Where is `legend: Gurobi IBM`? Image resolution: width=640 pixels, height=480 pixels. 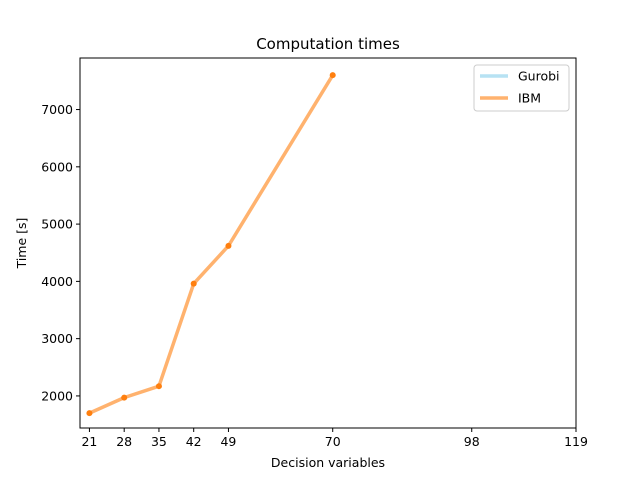 legend: Gurobi IBM is located at coordinates (521, 88).